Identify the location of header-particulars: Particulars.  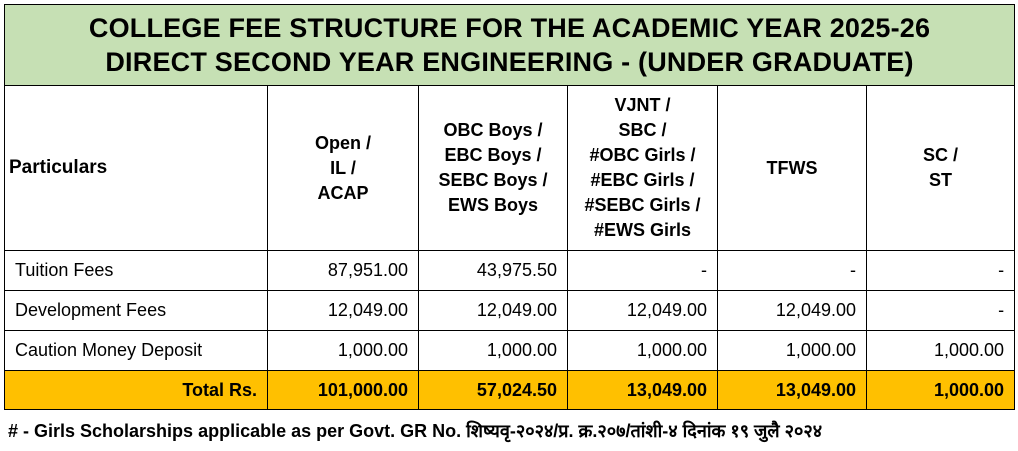
(136, 168).